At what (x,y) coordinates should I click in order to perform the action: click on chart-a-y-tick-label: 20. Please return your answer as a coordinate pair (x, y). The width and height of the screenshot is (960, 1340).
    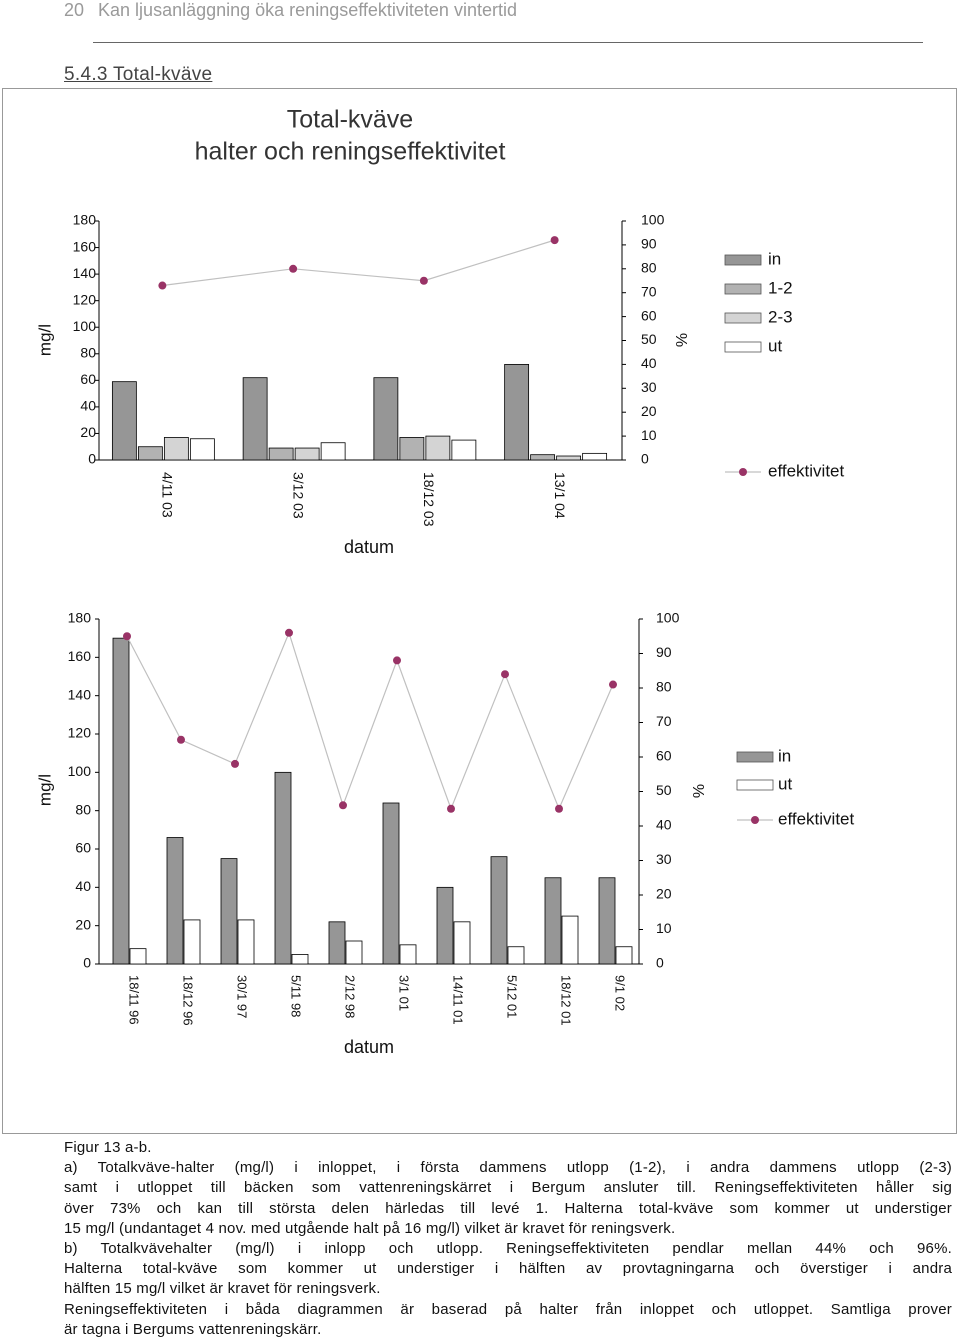
    Looking at the image, I should click on (88, 432).